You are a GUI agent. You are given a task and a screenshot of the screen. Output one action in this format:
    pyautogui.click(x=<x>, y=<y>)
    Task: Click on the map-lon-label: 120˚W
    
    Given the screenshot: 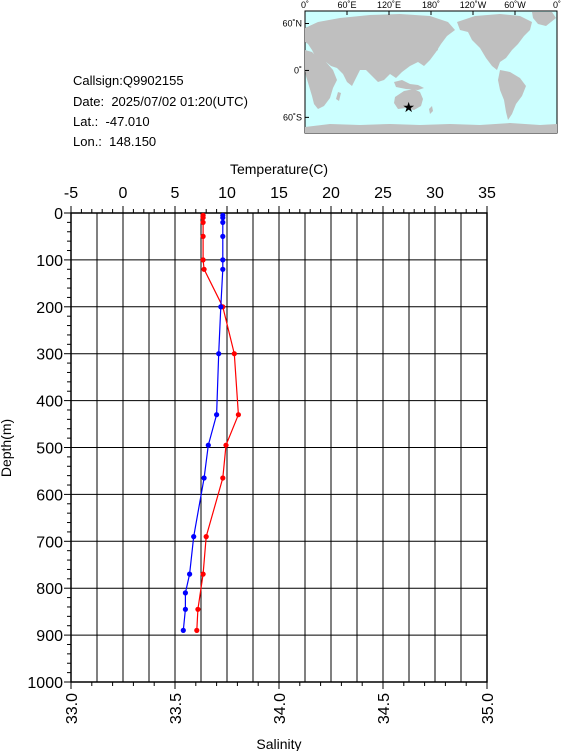 What is the action you would take?
    pyautogui.click(x=473, y=5)
    